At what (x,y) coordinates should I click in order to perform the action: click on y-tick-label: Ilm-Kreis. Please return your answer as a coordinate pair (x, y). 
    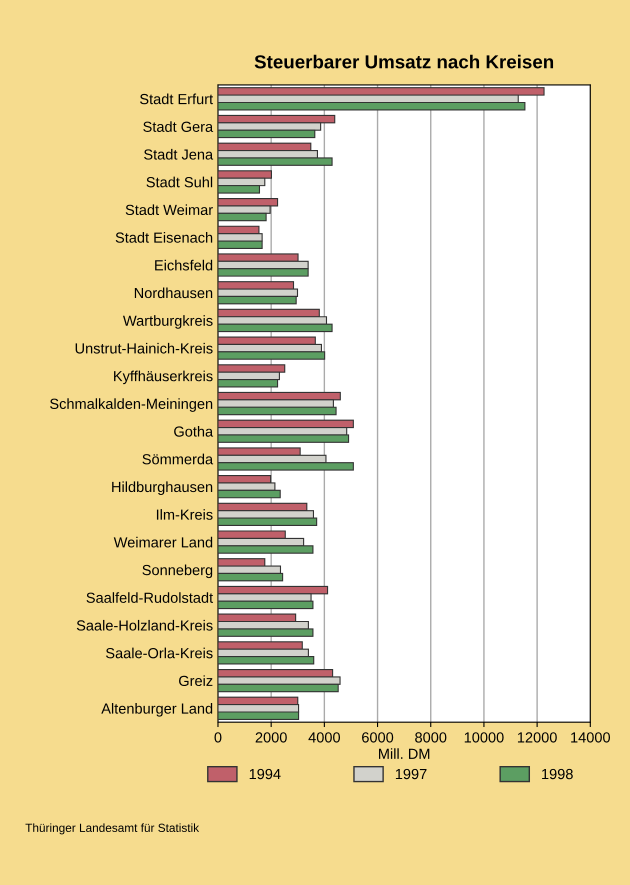
    Looking at the image, I should click on (184, 514).